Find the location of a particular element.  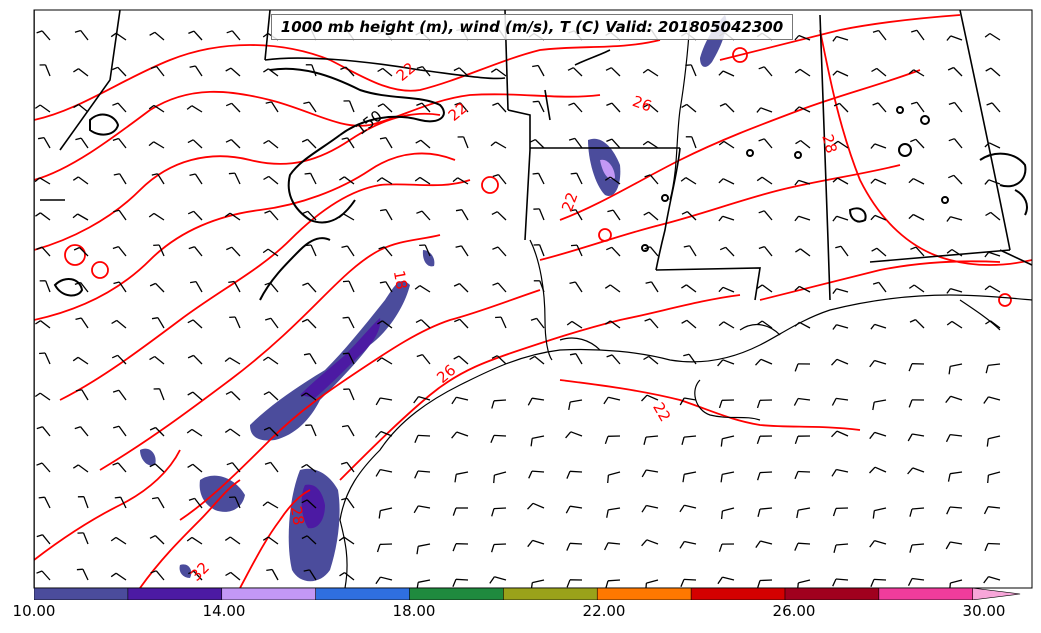

temp-label: 28 is located at coordinates (297, 516).